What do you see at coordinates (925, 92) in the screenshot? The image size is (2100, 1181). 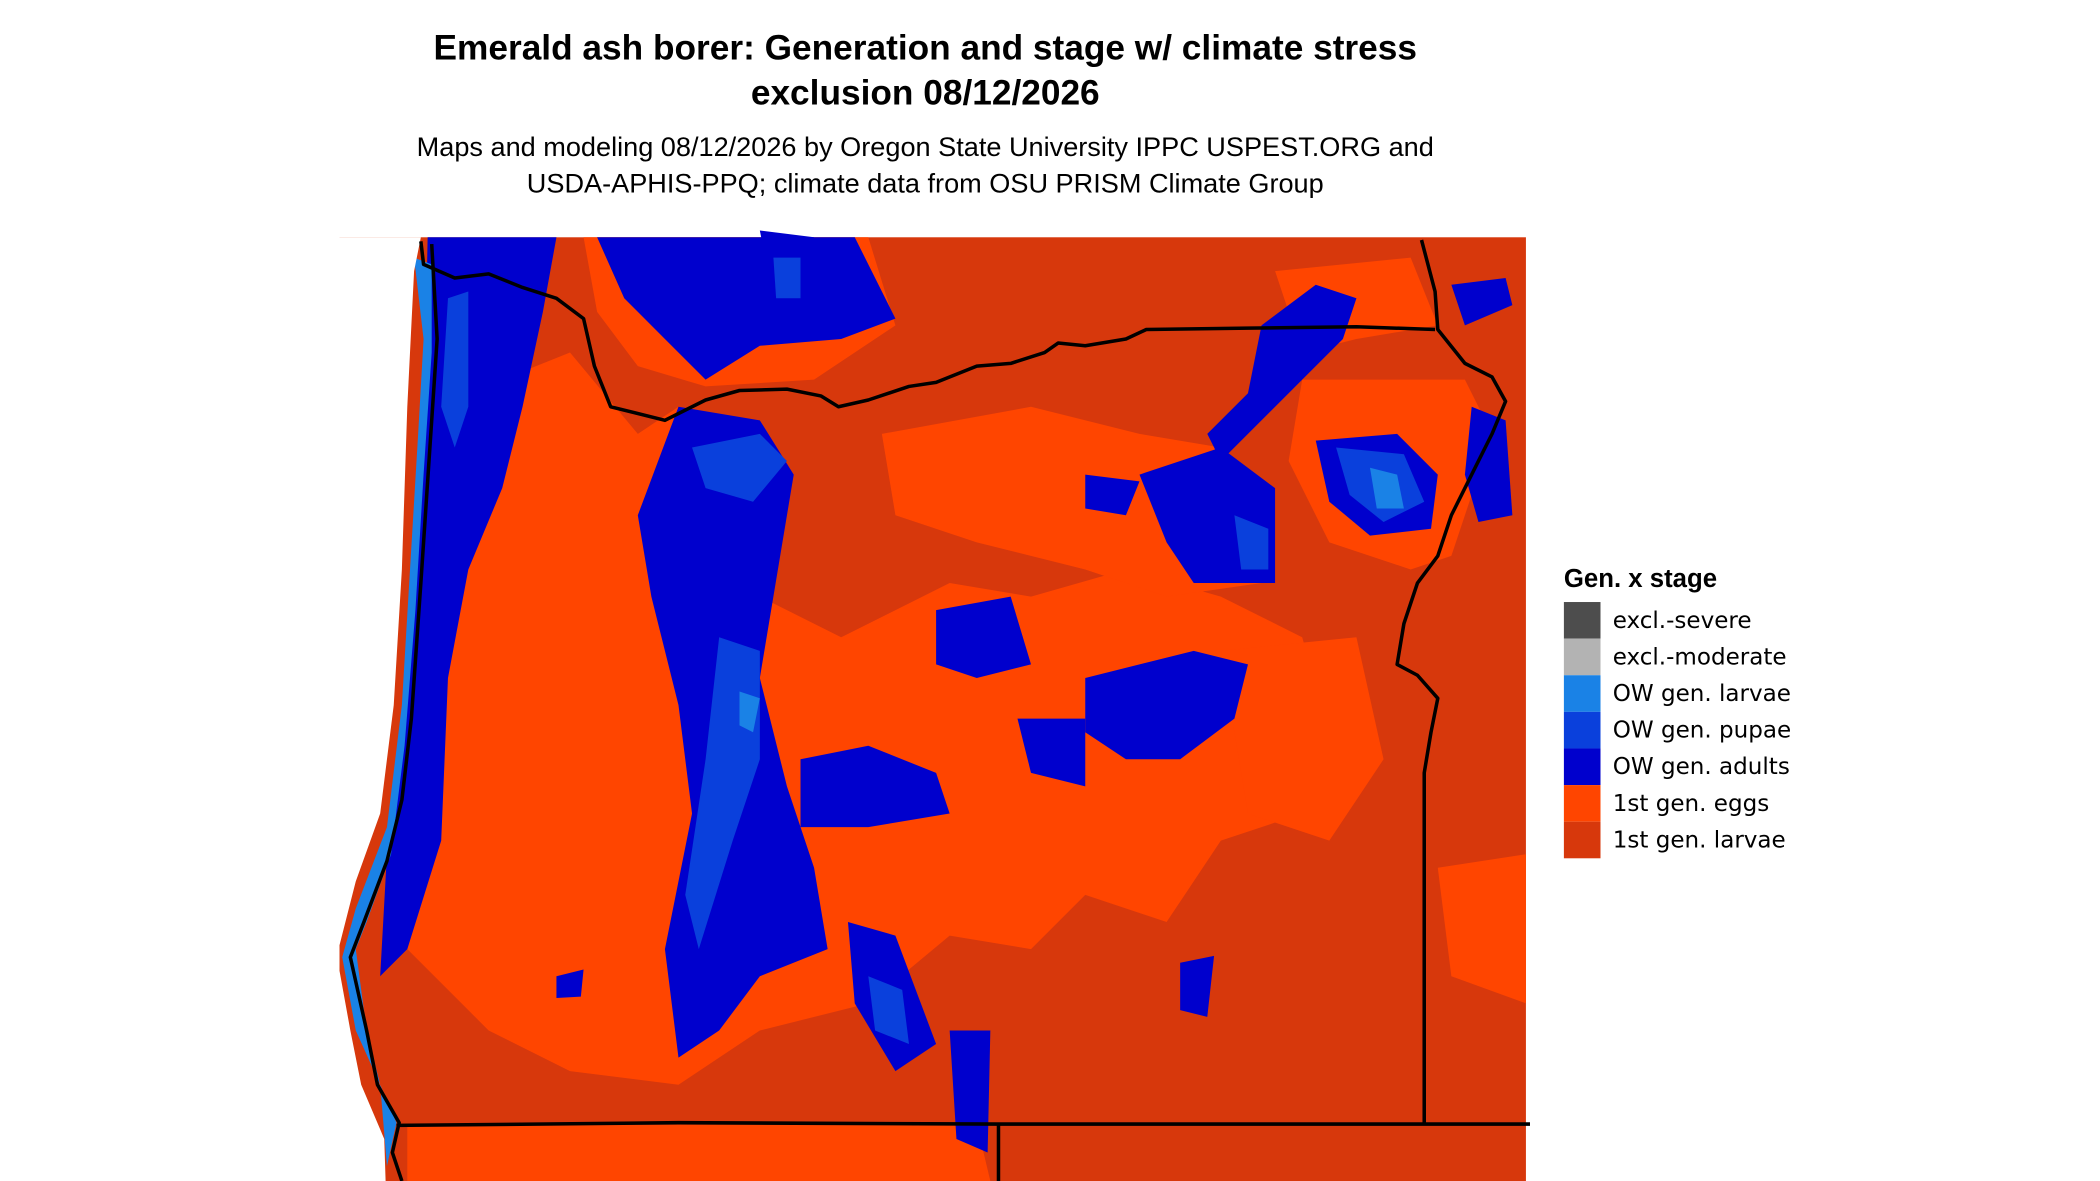 I see `title-line: exclusion 08/12/2026` at bounding box center [925, 92].